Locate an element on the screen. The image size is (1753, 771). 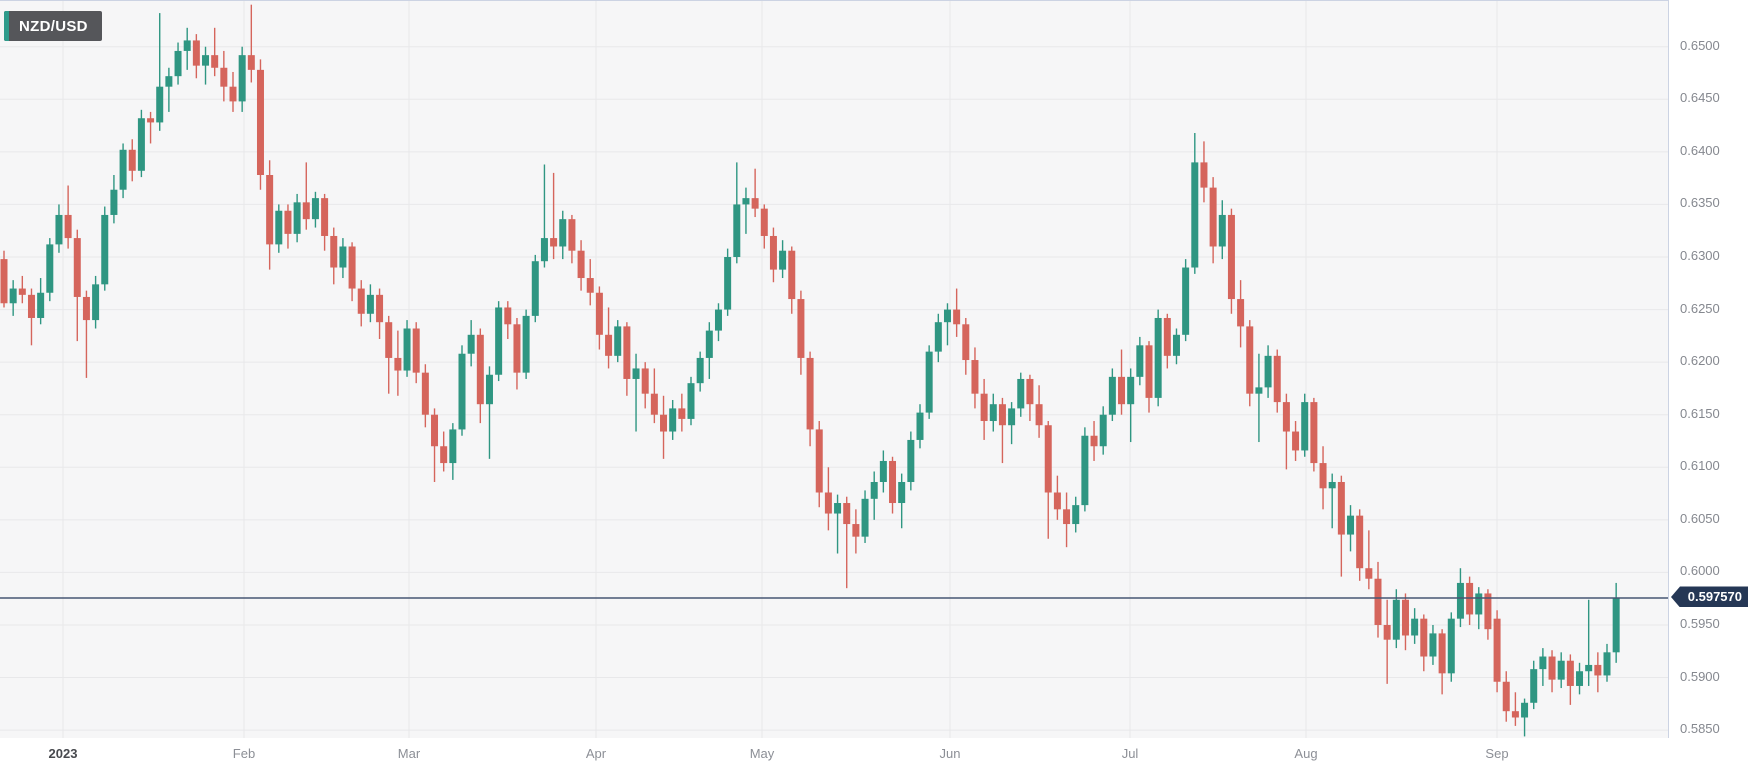
y-axis-label: 0.6500 is located at coordinates (1700, 45).